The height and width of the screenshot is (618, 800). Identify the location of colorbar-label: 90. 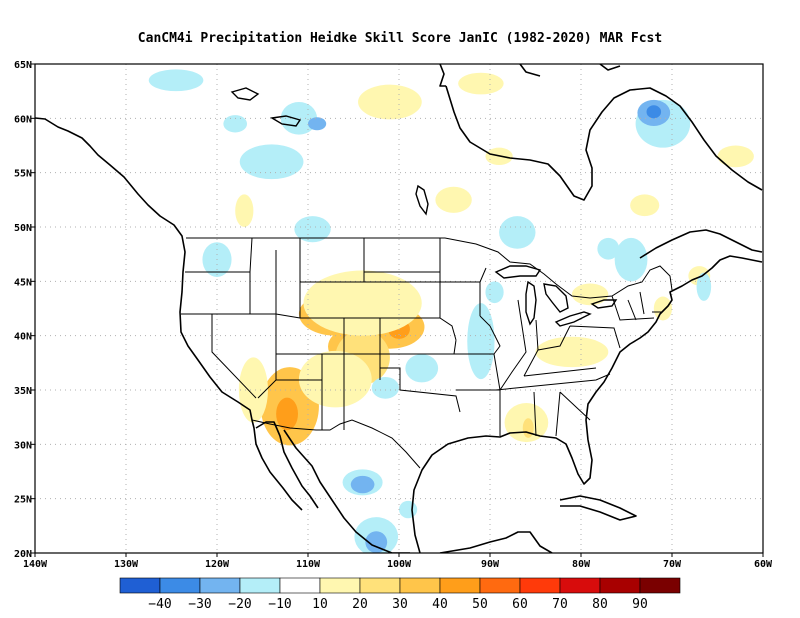
(640, 604).